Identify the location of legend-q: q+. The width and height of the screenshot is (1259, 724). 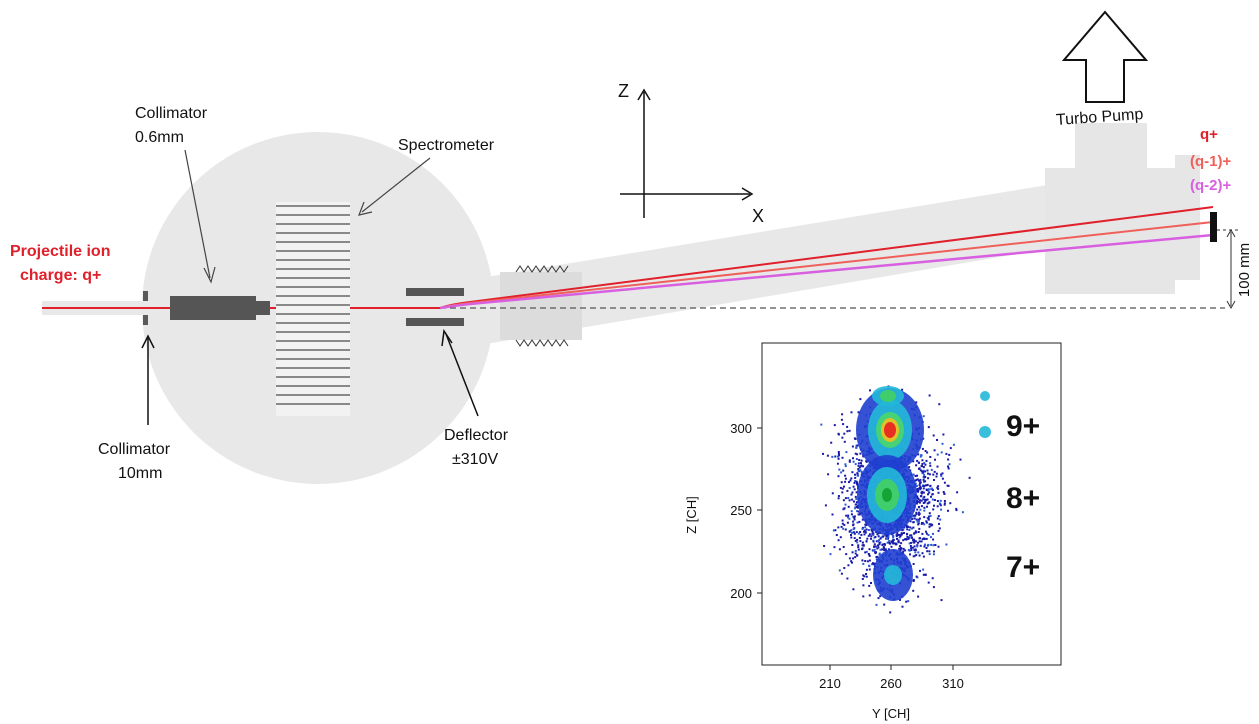
(1209, 134).